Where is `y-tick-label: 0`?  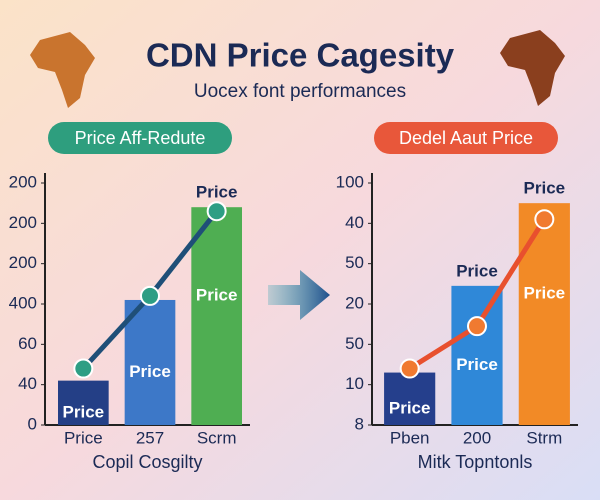
y-tick-label: 0 is located at coordinates (32, 423).